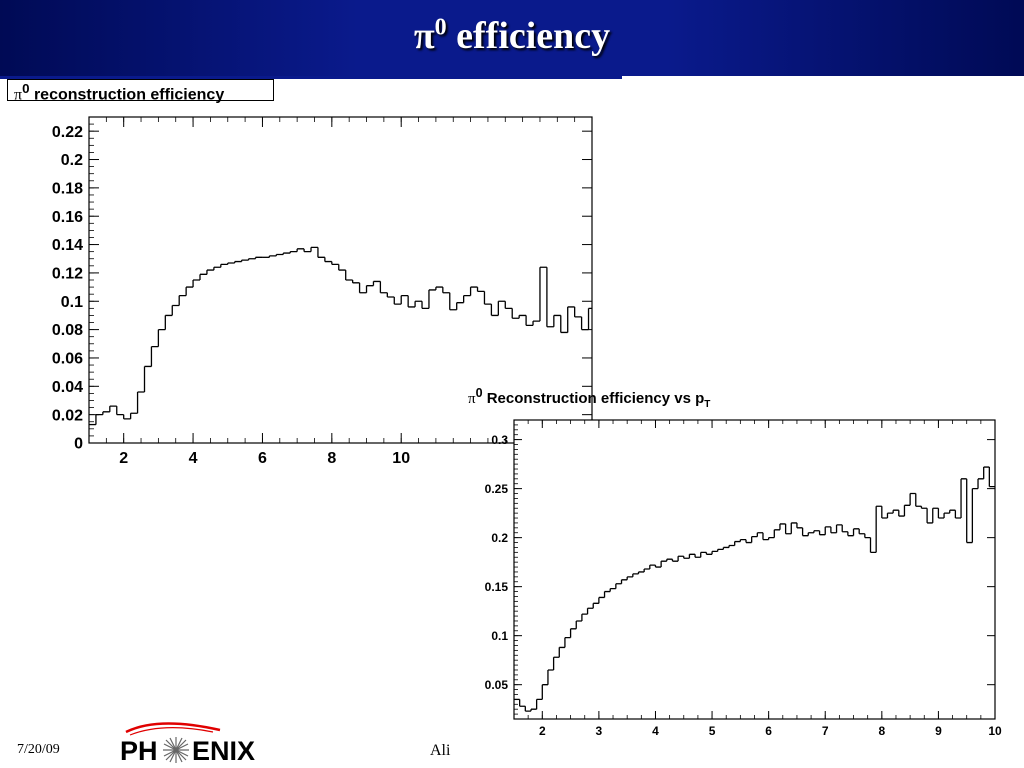 This screenshot has height=768, width=1024. Describe the element at coordinates (497, 489) in the screenshot. I see `chart2-ytick-label: 0.25` at that location.